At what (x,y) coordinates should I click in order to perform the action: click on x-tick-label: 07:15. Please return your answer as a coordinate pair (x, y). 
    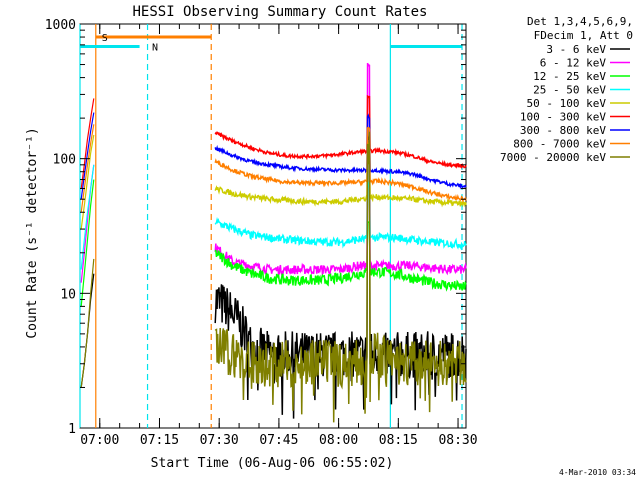
    Looking at the image, I should click on (159, 440).